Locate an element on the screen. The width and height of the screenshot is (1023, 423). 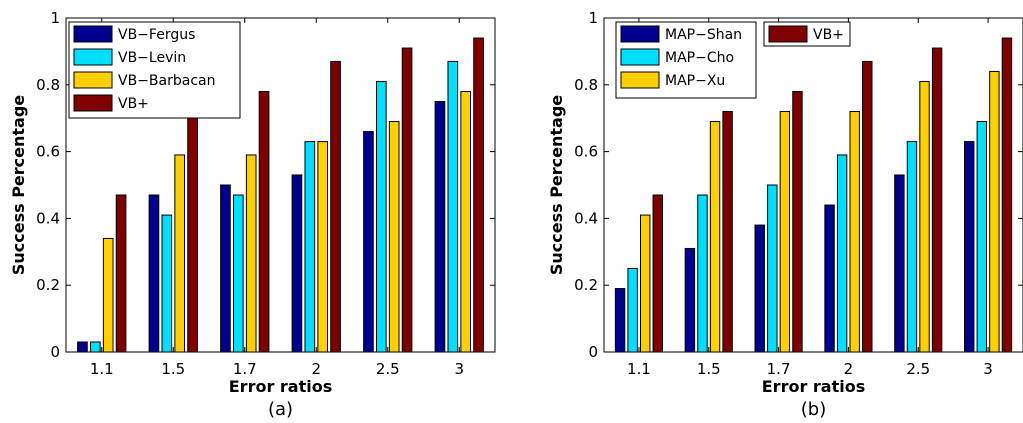
panel-caption: (a) is located at coordinates (280, 409).